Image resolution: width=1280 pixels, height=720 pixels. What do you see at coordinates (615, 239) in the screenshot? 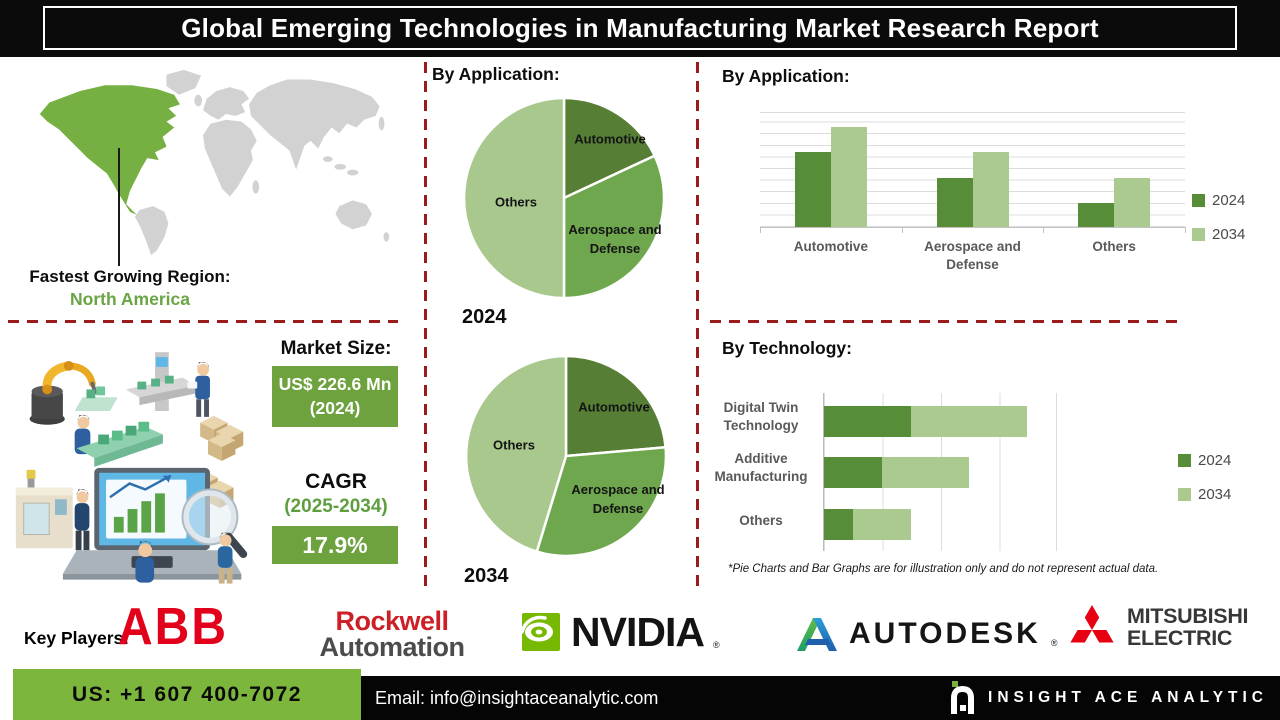
I see `pie-2024-label-aerospace: Aerospace and Defense` at bounding box center [615, 239].